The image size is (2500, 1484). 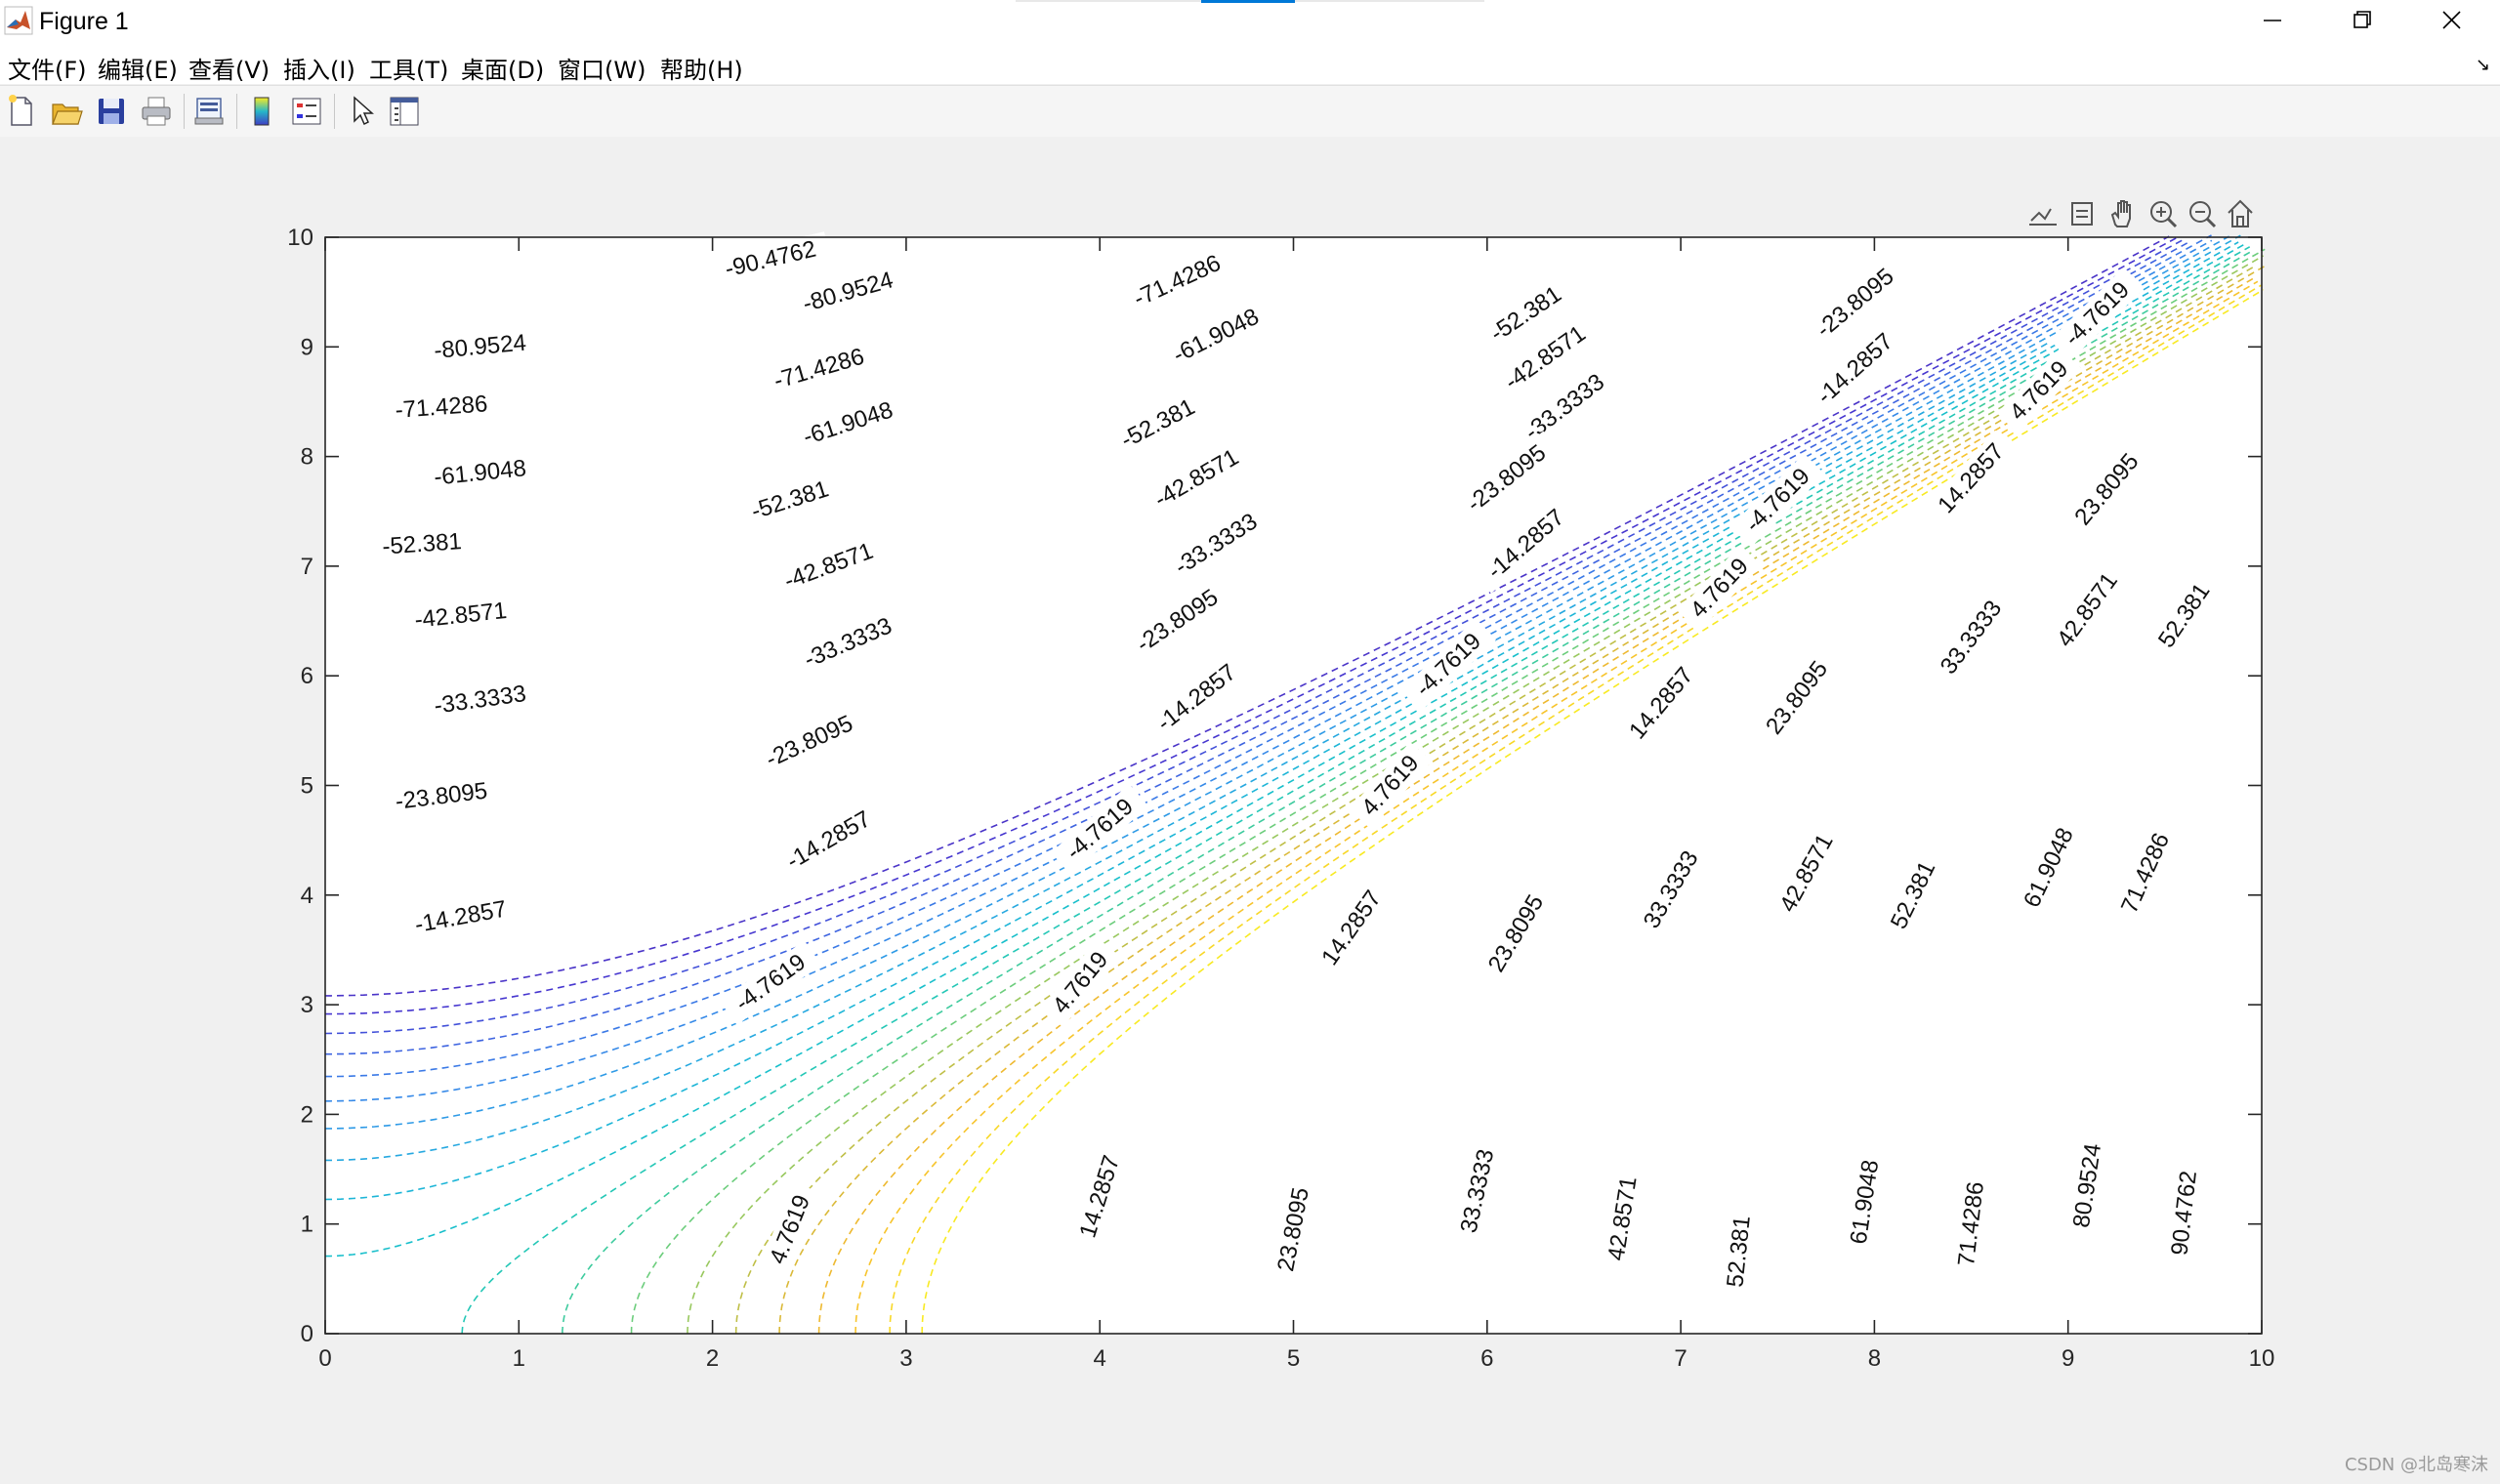 What do you see at coordinates (2120, 214) in the screenshot?
I see `pan-icon` at bounding box center [2120, 214].